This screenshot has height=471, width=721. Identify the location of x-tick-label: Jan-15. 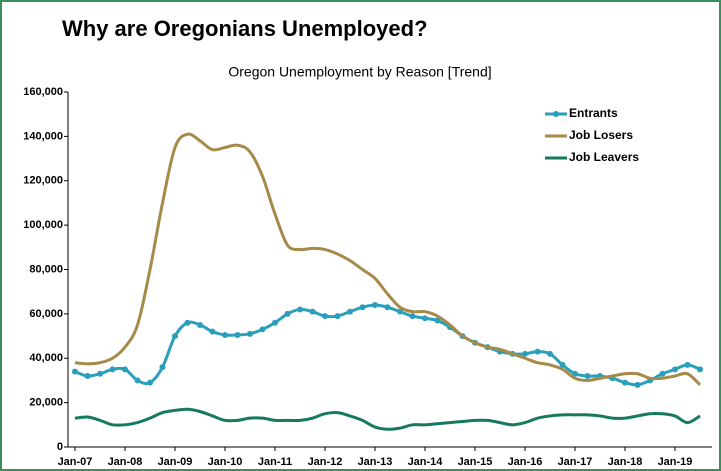
(475, 462).